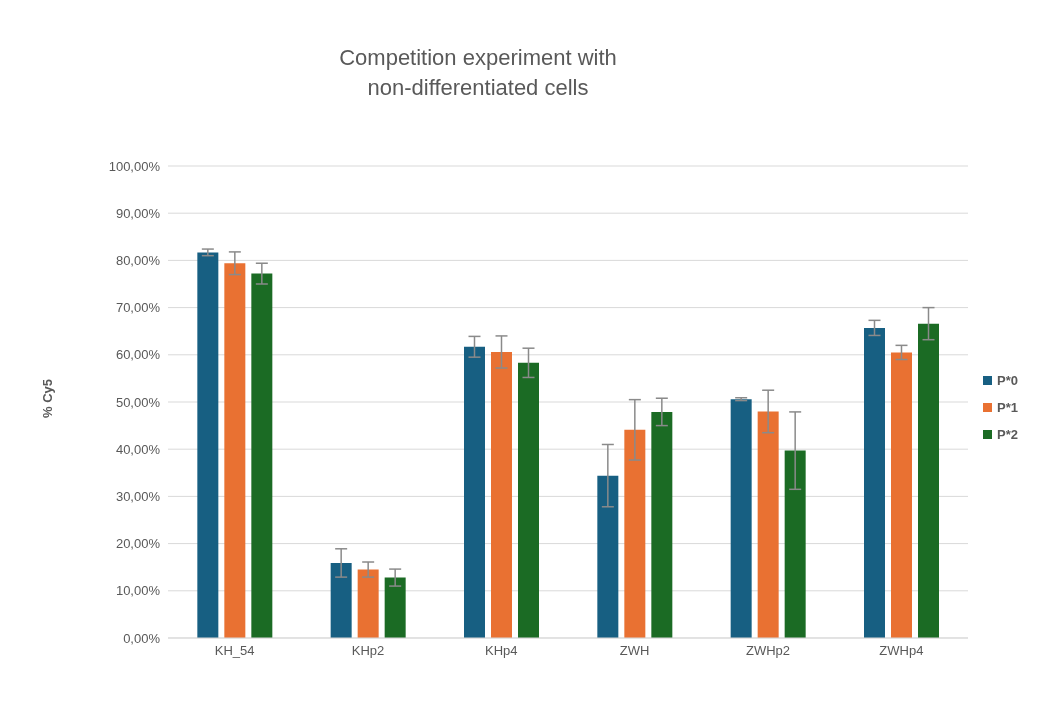 The image size is (1056, 713). I want to click on x-tick-label: ZWHp2, so click(768, 651).